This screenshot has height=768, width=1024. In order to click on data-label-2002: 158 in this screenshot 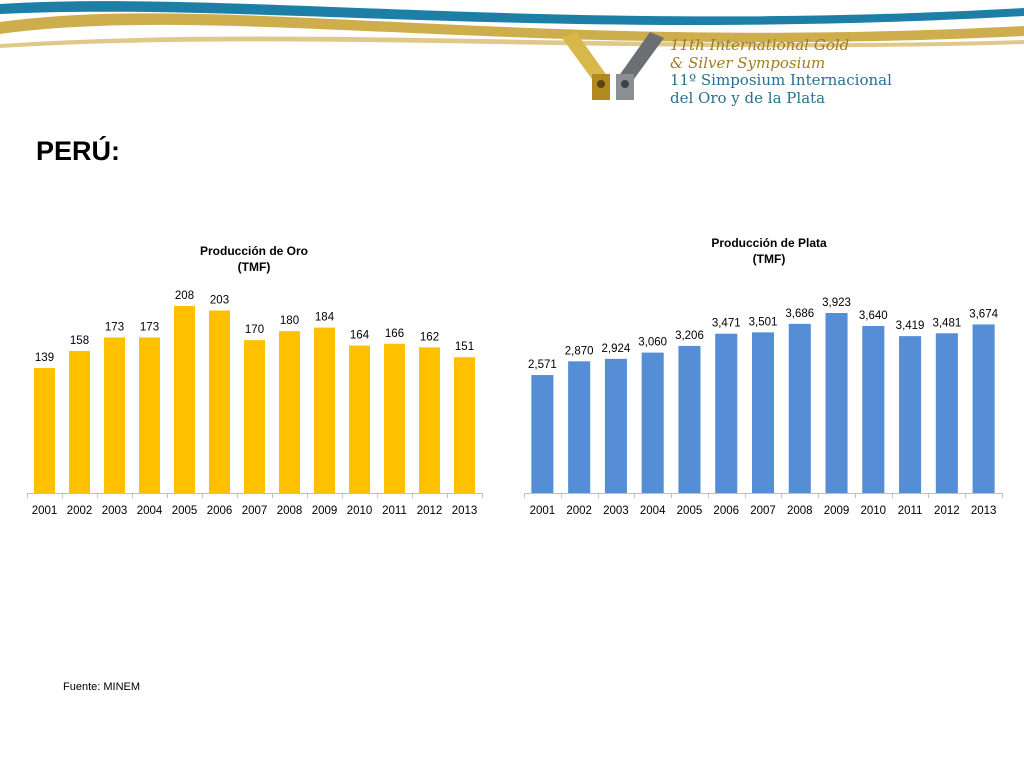, I will do `click(79, 341)`.